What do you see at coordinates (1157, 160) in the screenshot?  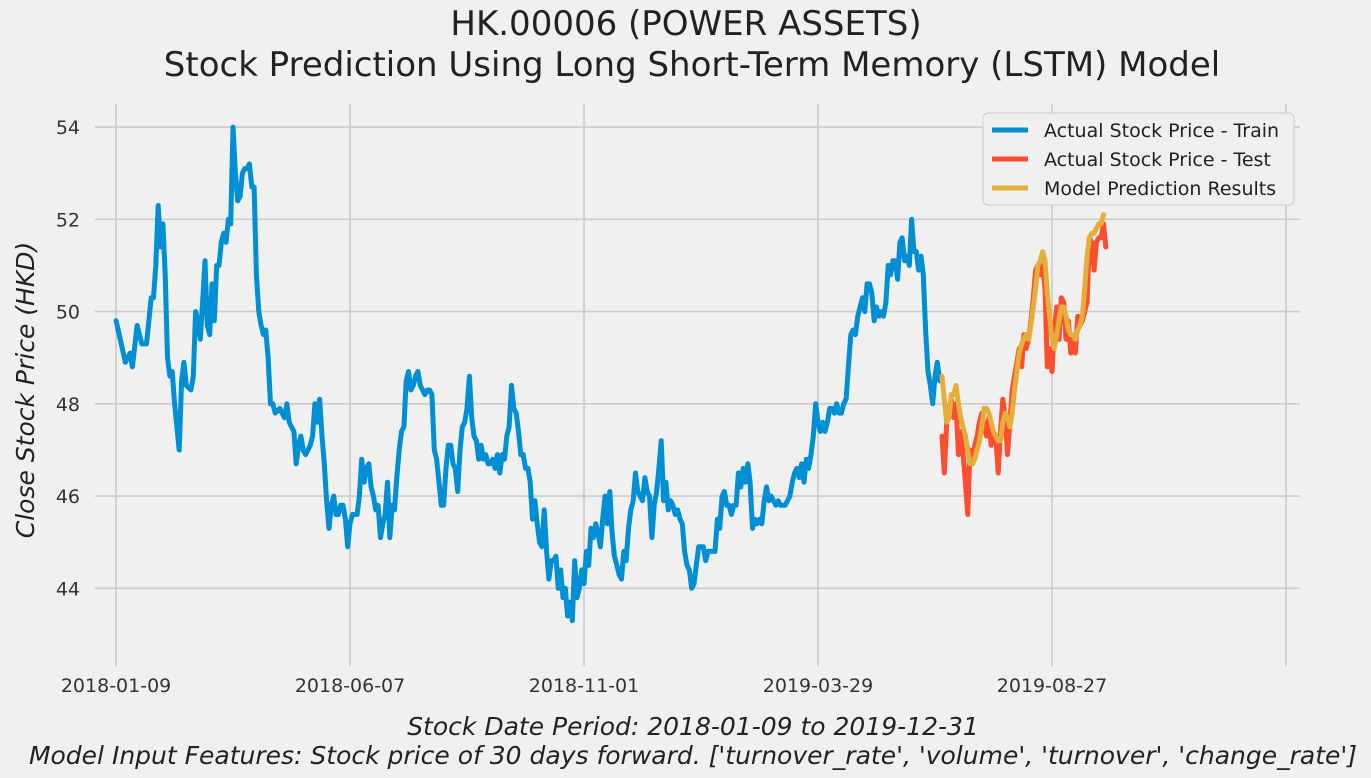 I see `legend-label-2: Actual Stock Price - Test` at bounding box center [1157, 160].